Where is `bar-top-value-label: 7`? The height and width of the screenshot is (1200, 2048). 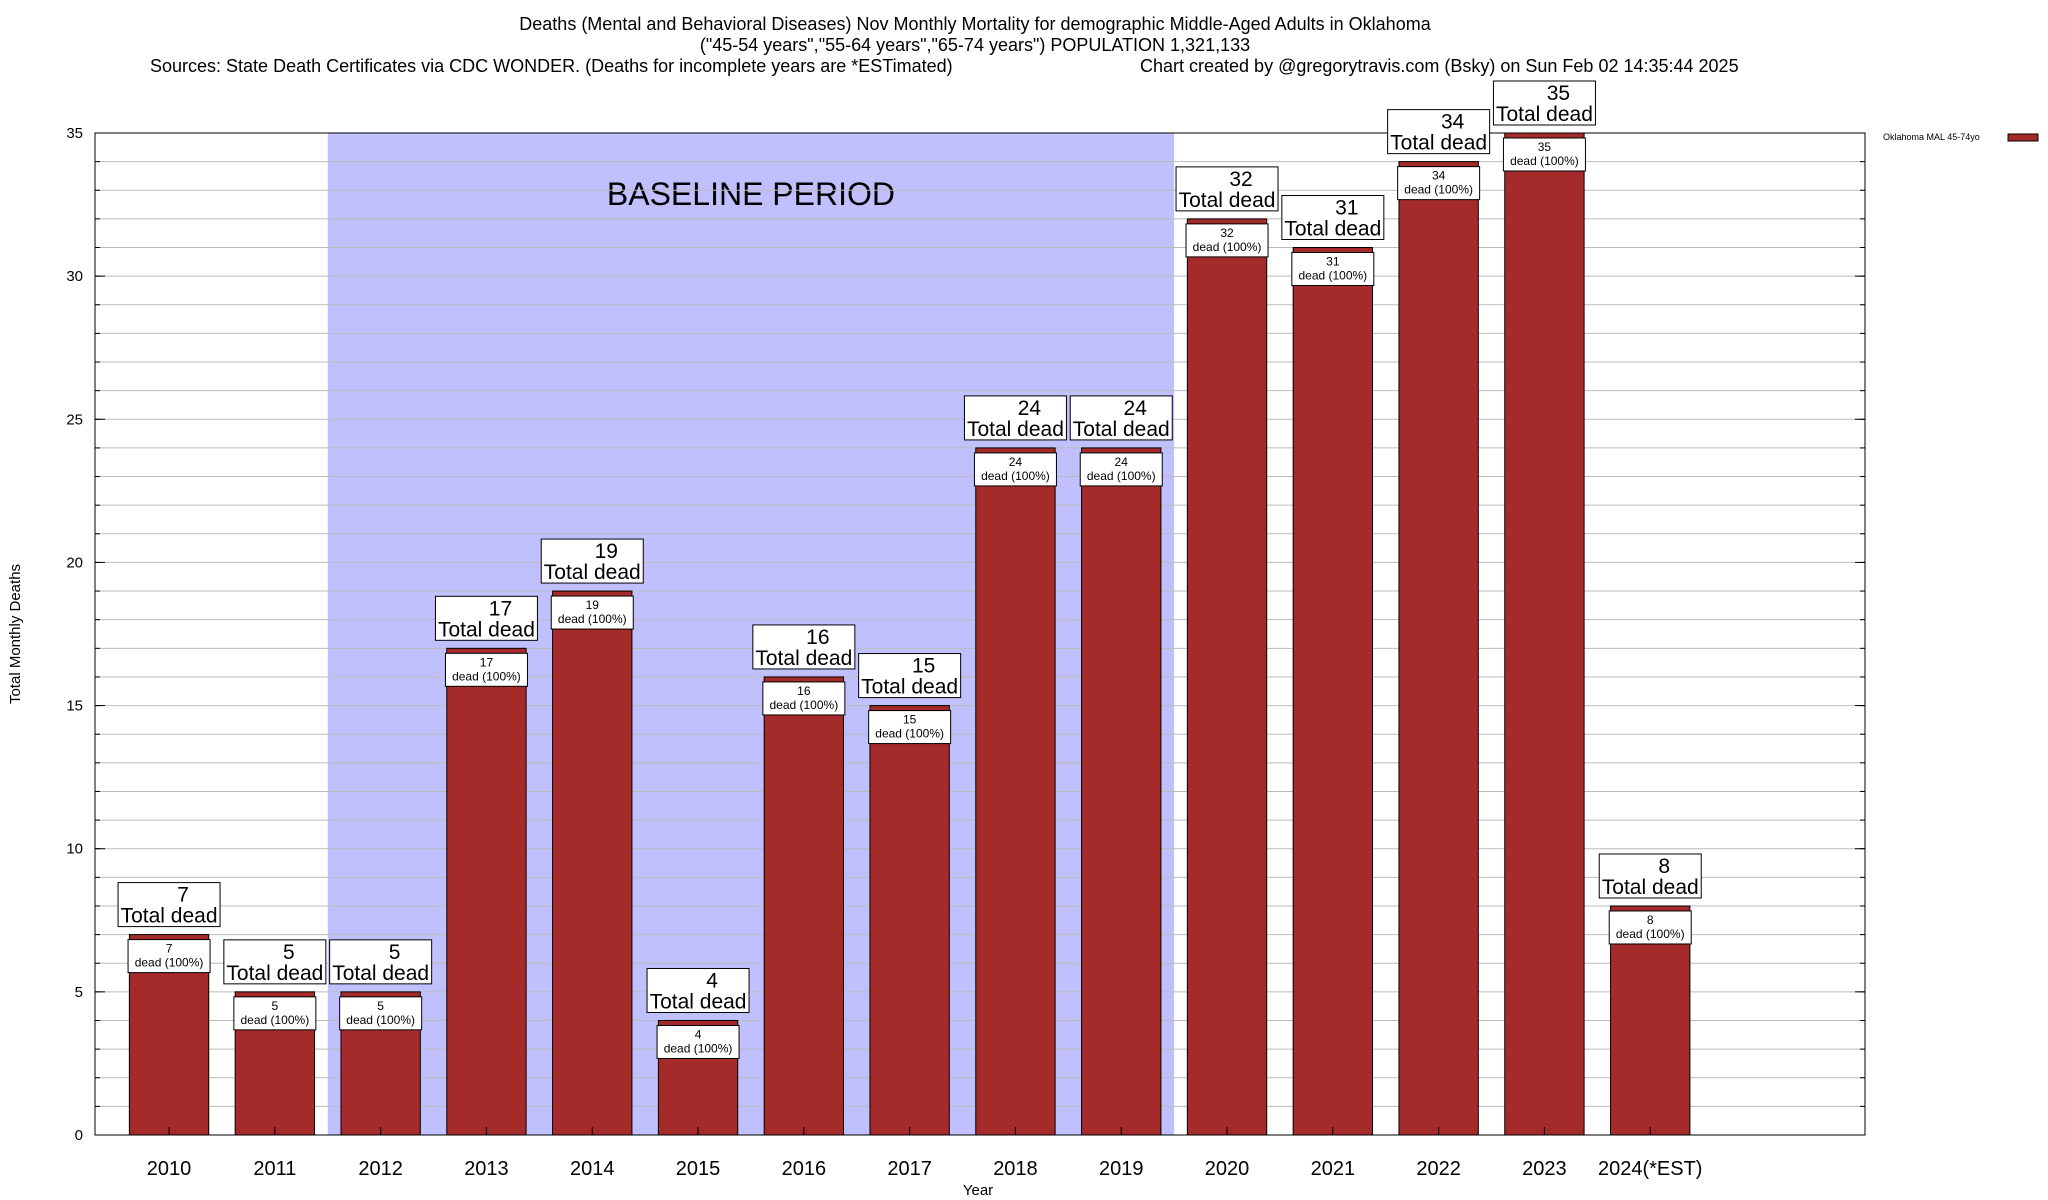 bar-top-value-label: 7 is located at coordinates (183, 895).